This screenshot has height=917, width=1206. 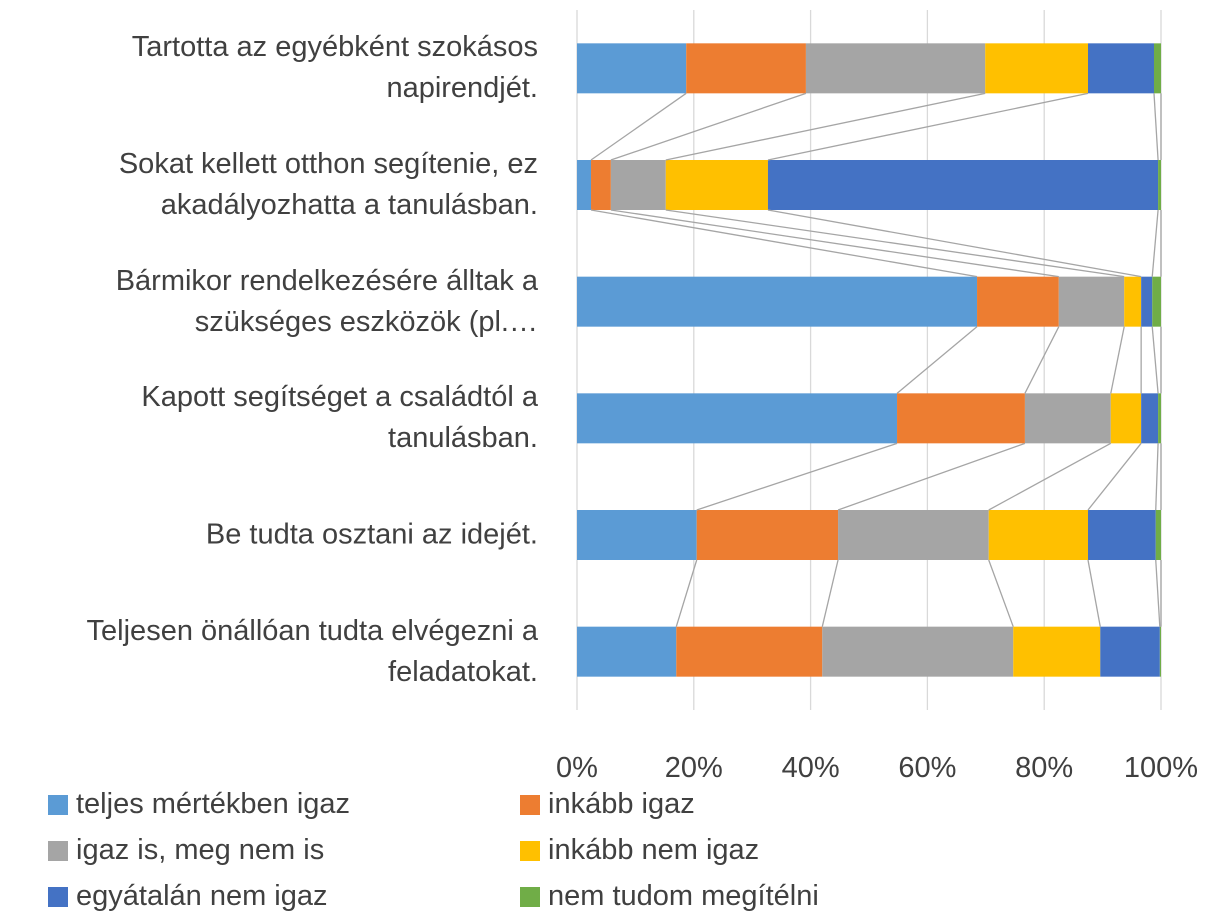 What do you see at coordinates (371, 534) in the screenshot?
I see `category-label: Be tudta osztani az idejét.` at bounding box center [371, 534].